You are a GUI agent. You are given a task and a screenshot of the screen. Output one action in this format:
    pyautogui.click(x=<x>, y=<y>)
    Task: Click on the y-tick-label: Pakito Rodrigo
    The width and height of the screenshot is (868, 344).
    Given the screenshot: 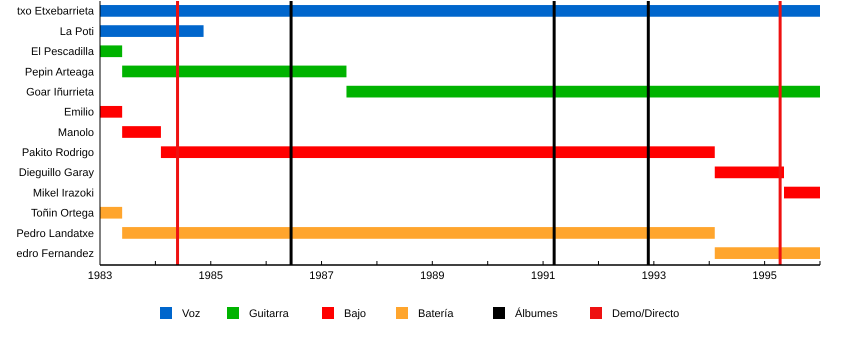 What is the action you would take?
    pyautogui.click(x=58, y=153)
    